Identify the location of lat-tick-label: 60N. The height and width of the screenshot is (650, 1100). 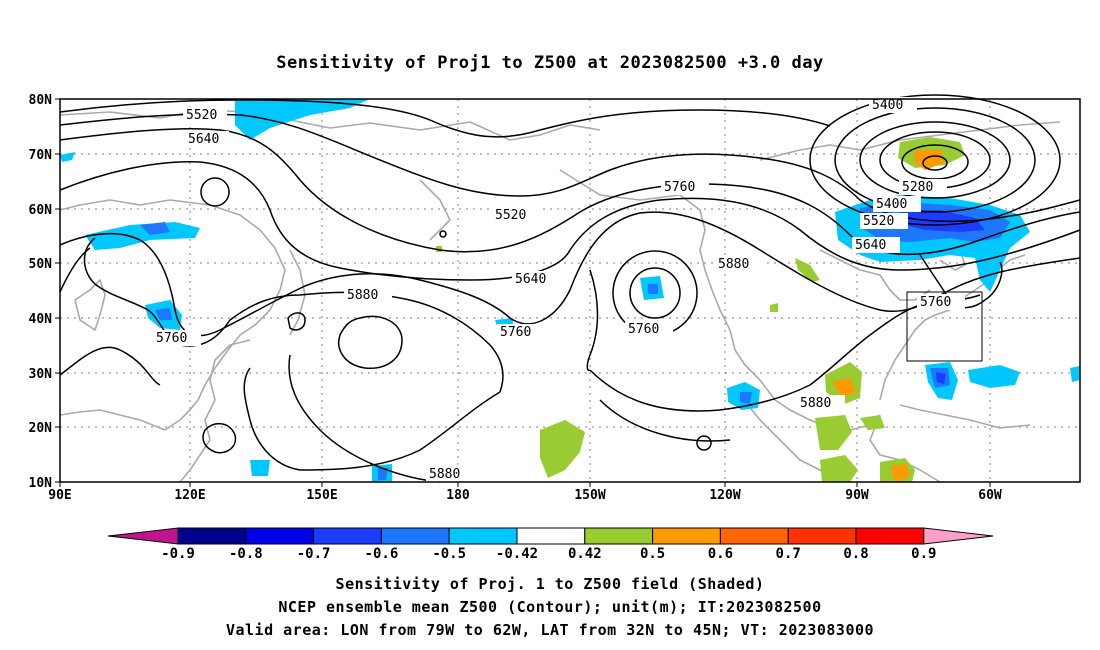
(41, 210).